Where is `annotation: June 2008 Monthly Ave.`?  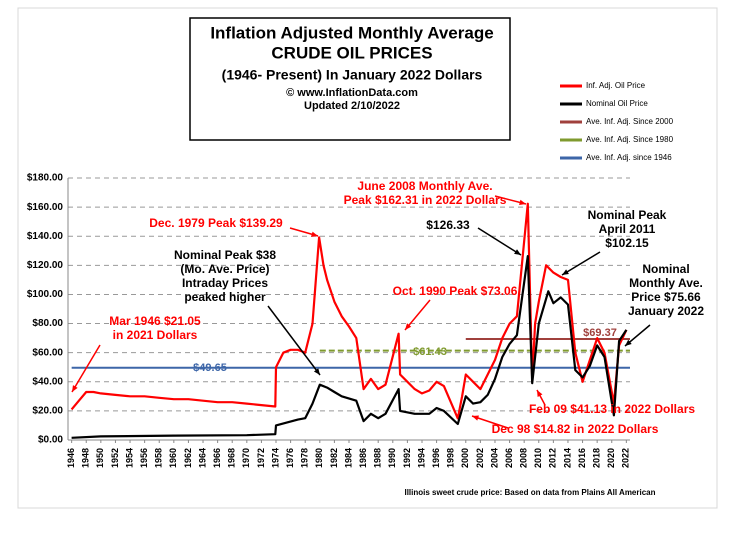 annotation: June 2008 Monthly Ave. is located at coordinates (424, 186).